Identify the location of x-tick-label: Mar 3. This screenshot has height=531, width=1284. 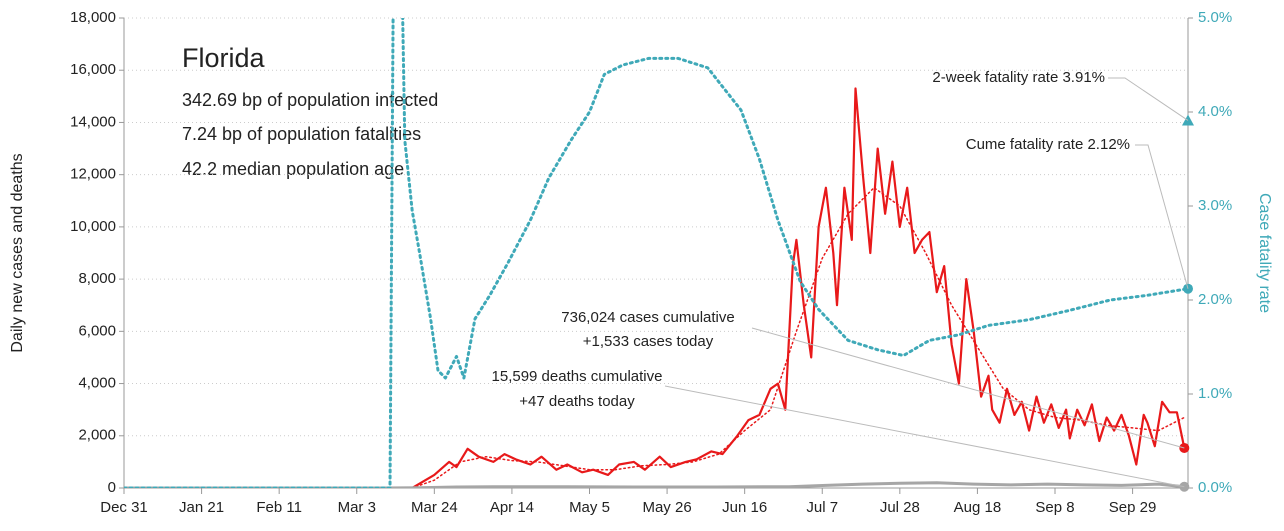
(357, 507).